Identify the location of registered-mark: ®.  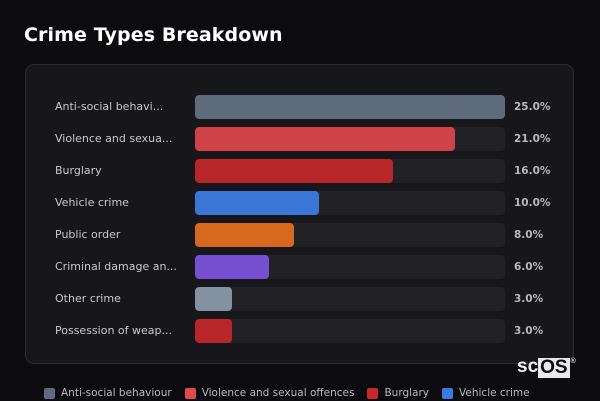
(573, 361).